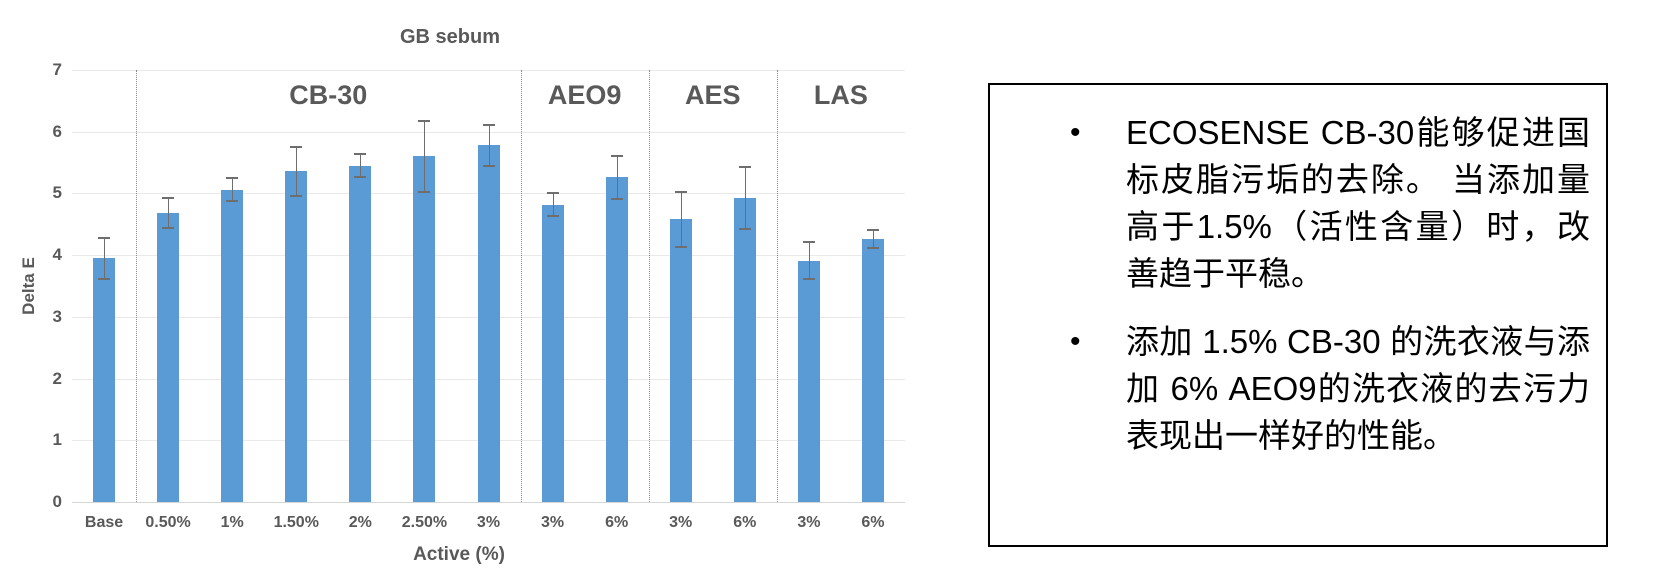  Describe the element at coordinates (57, 131) in the screenshot. I see `y-tick-label: 6` at that location.